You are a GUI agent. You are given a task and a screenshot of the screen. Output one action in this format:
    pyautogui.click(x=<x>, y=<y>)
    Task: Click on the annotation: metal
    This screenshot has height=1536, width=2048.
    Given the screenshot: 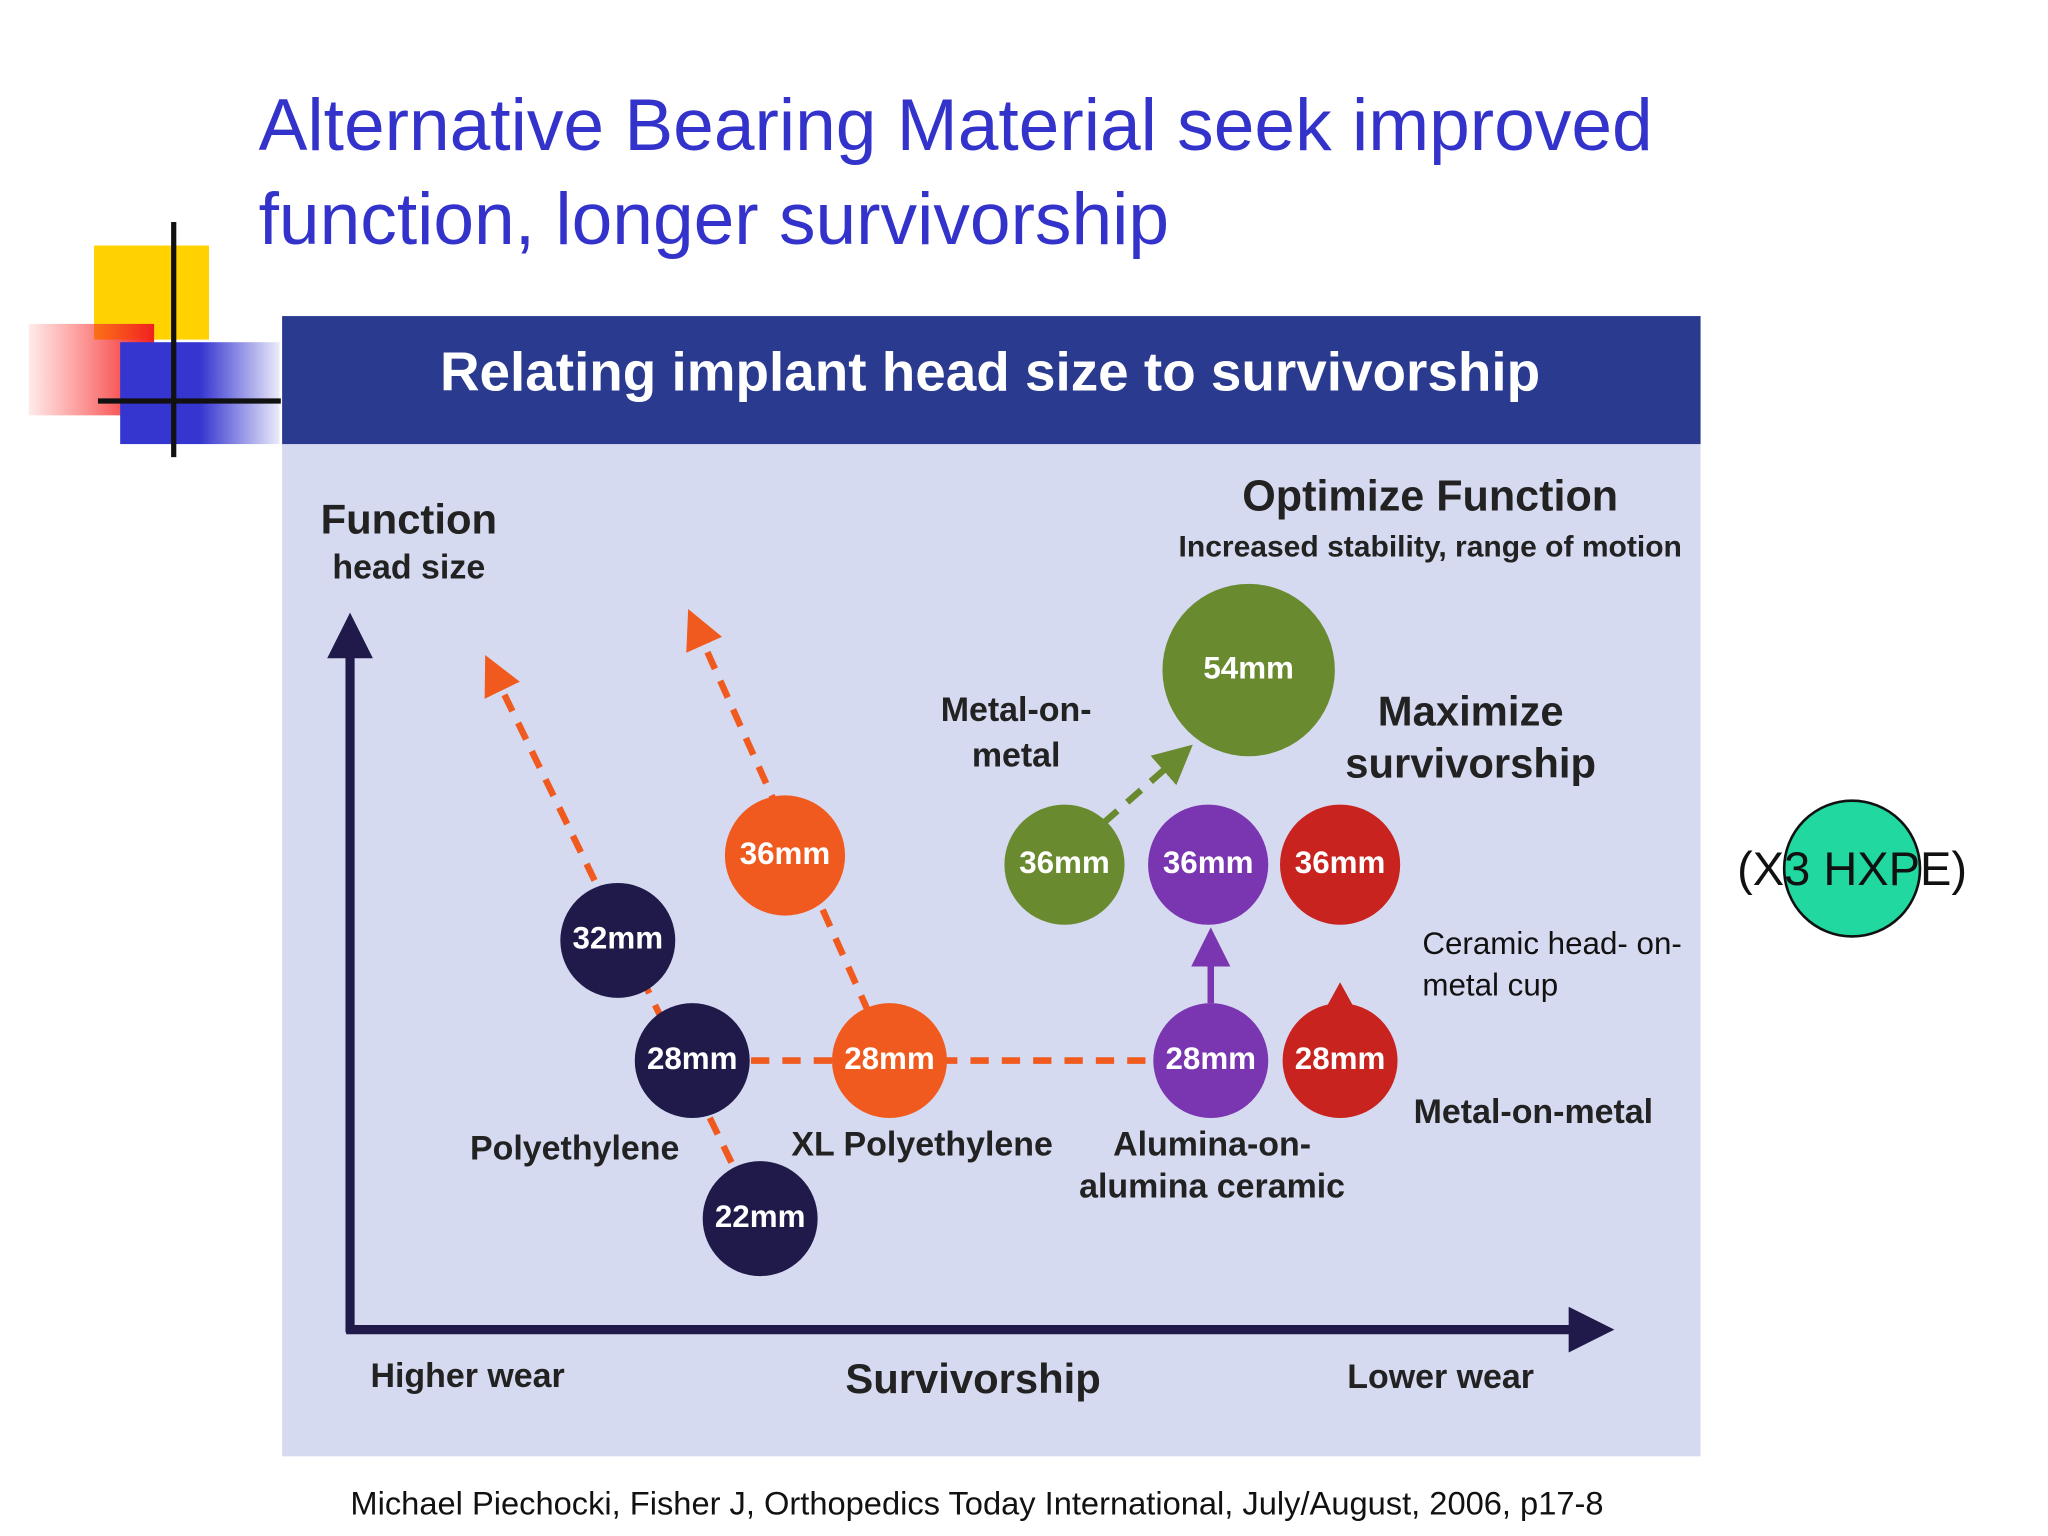 What is the action you would take?
    pyautogui.click(x=1016, y=756)
    